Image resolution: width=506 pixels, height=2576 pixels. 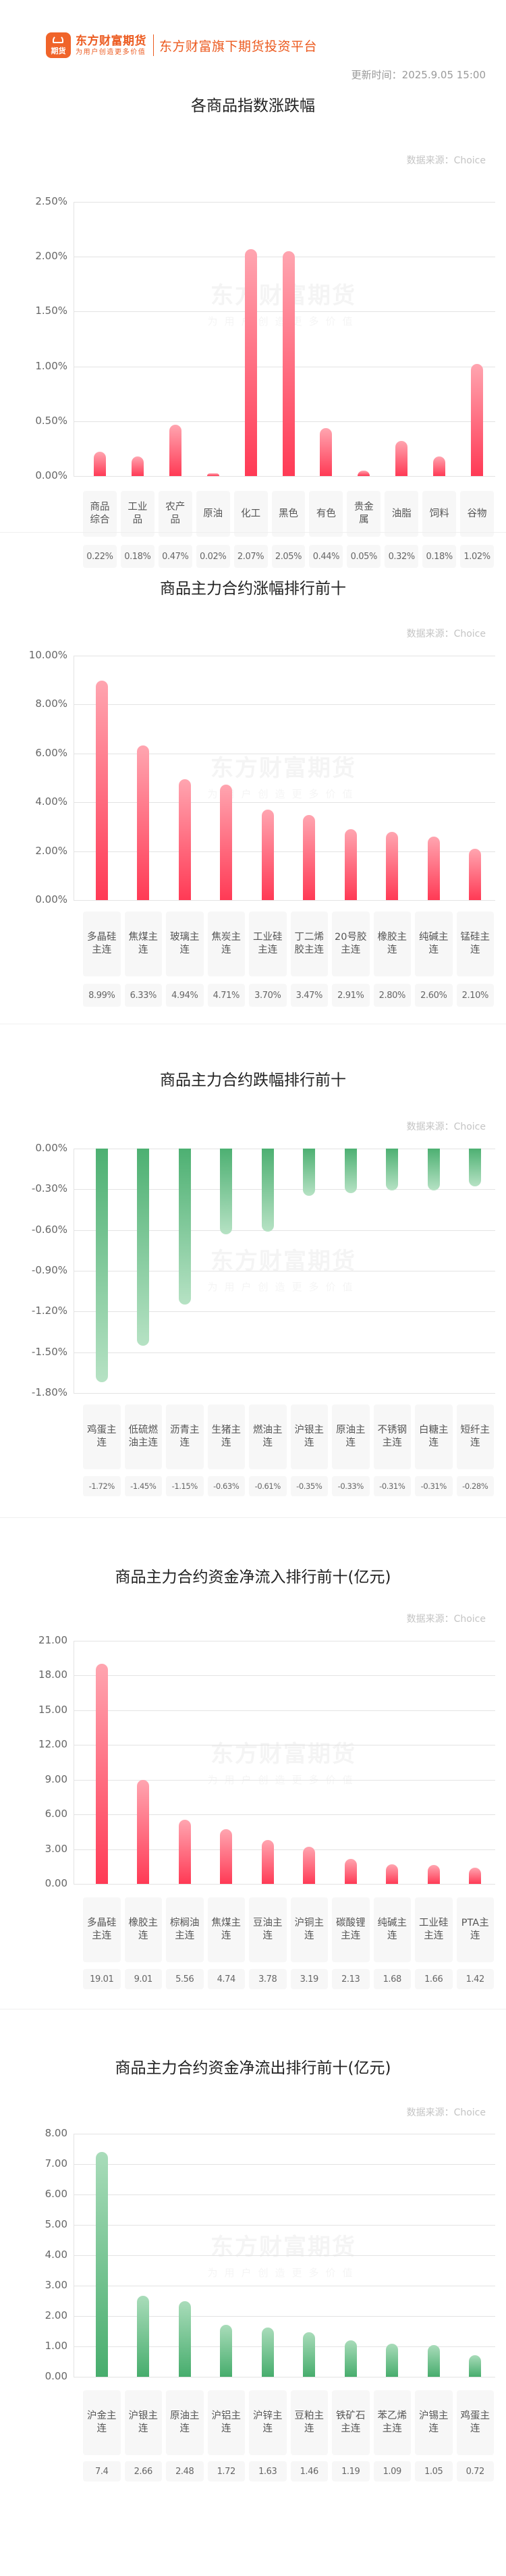 What do you see at coordinates (49, 1270) in the screenshot?
I see `y-tick-label: -0.90%` at bounding box center [49, 1270].